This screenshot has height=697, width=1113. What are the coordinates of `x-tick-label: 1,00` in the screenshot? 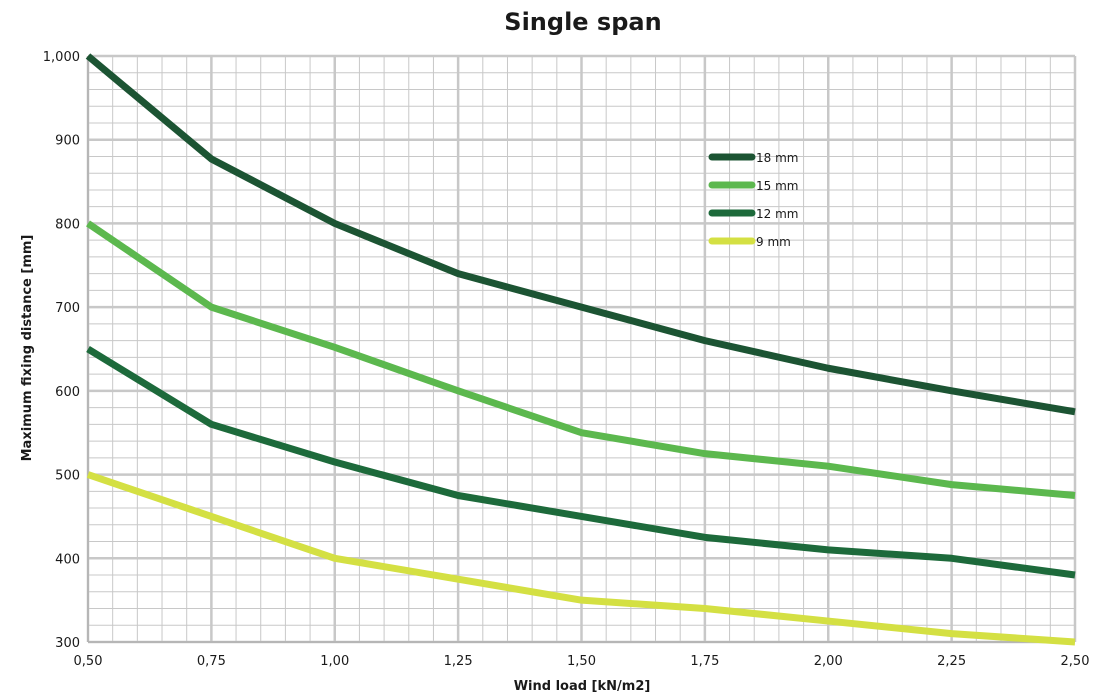 It's located at (334, 661).